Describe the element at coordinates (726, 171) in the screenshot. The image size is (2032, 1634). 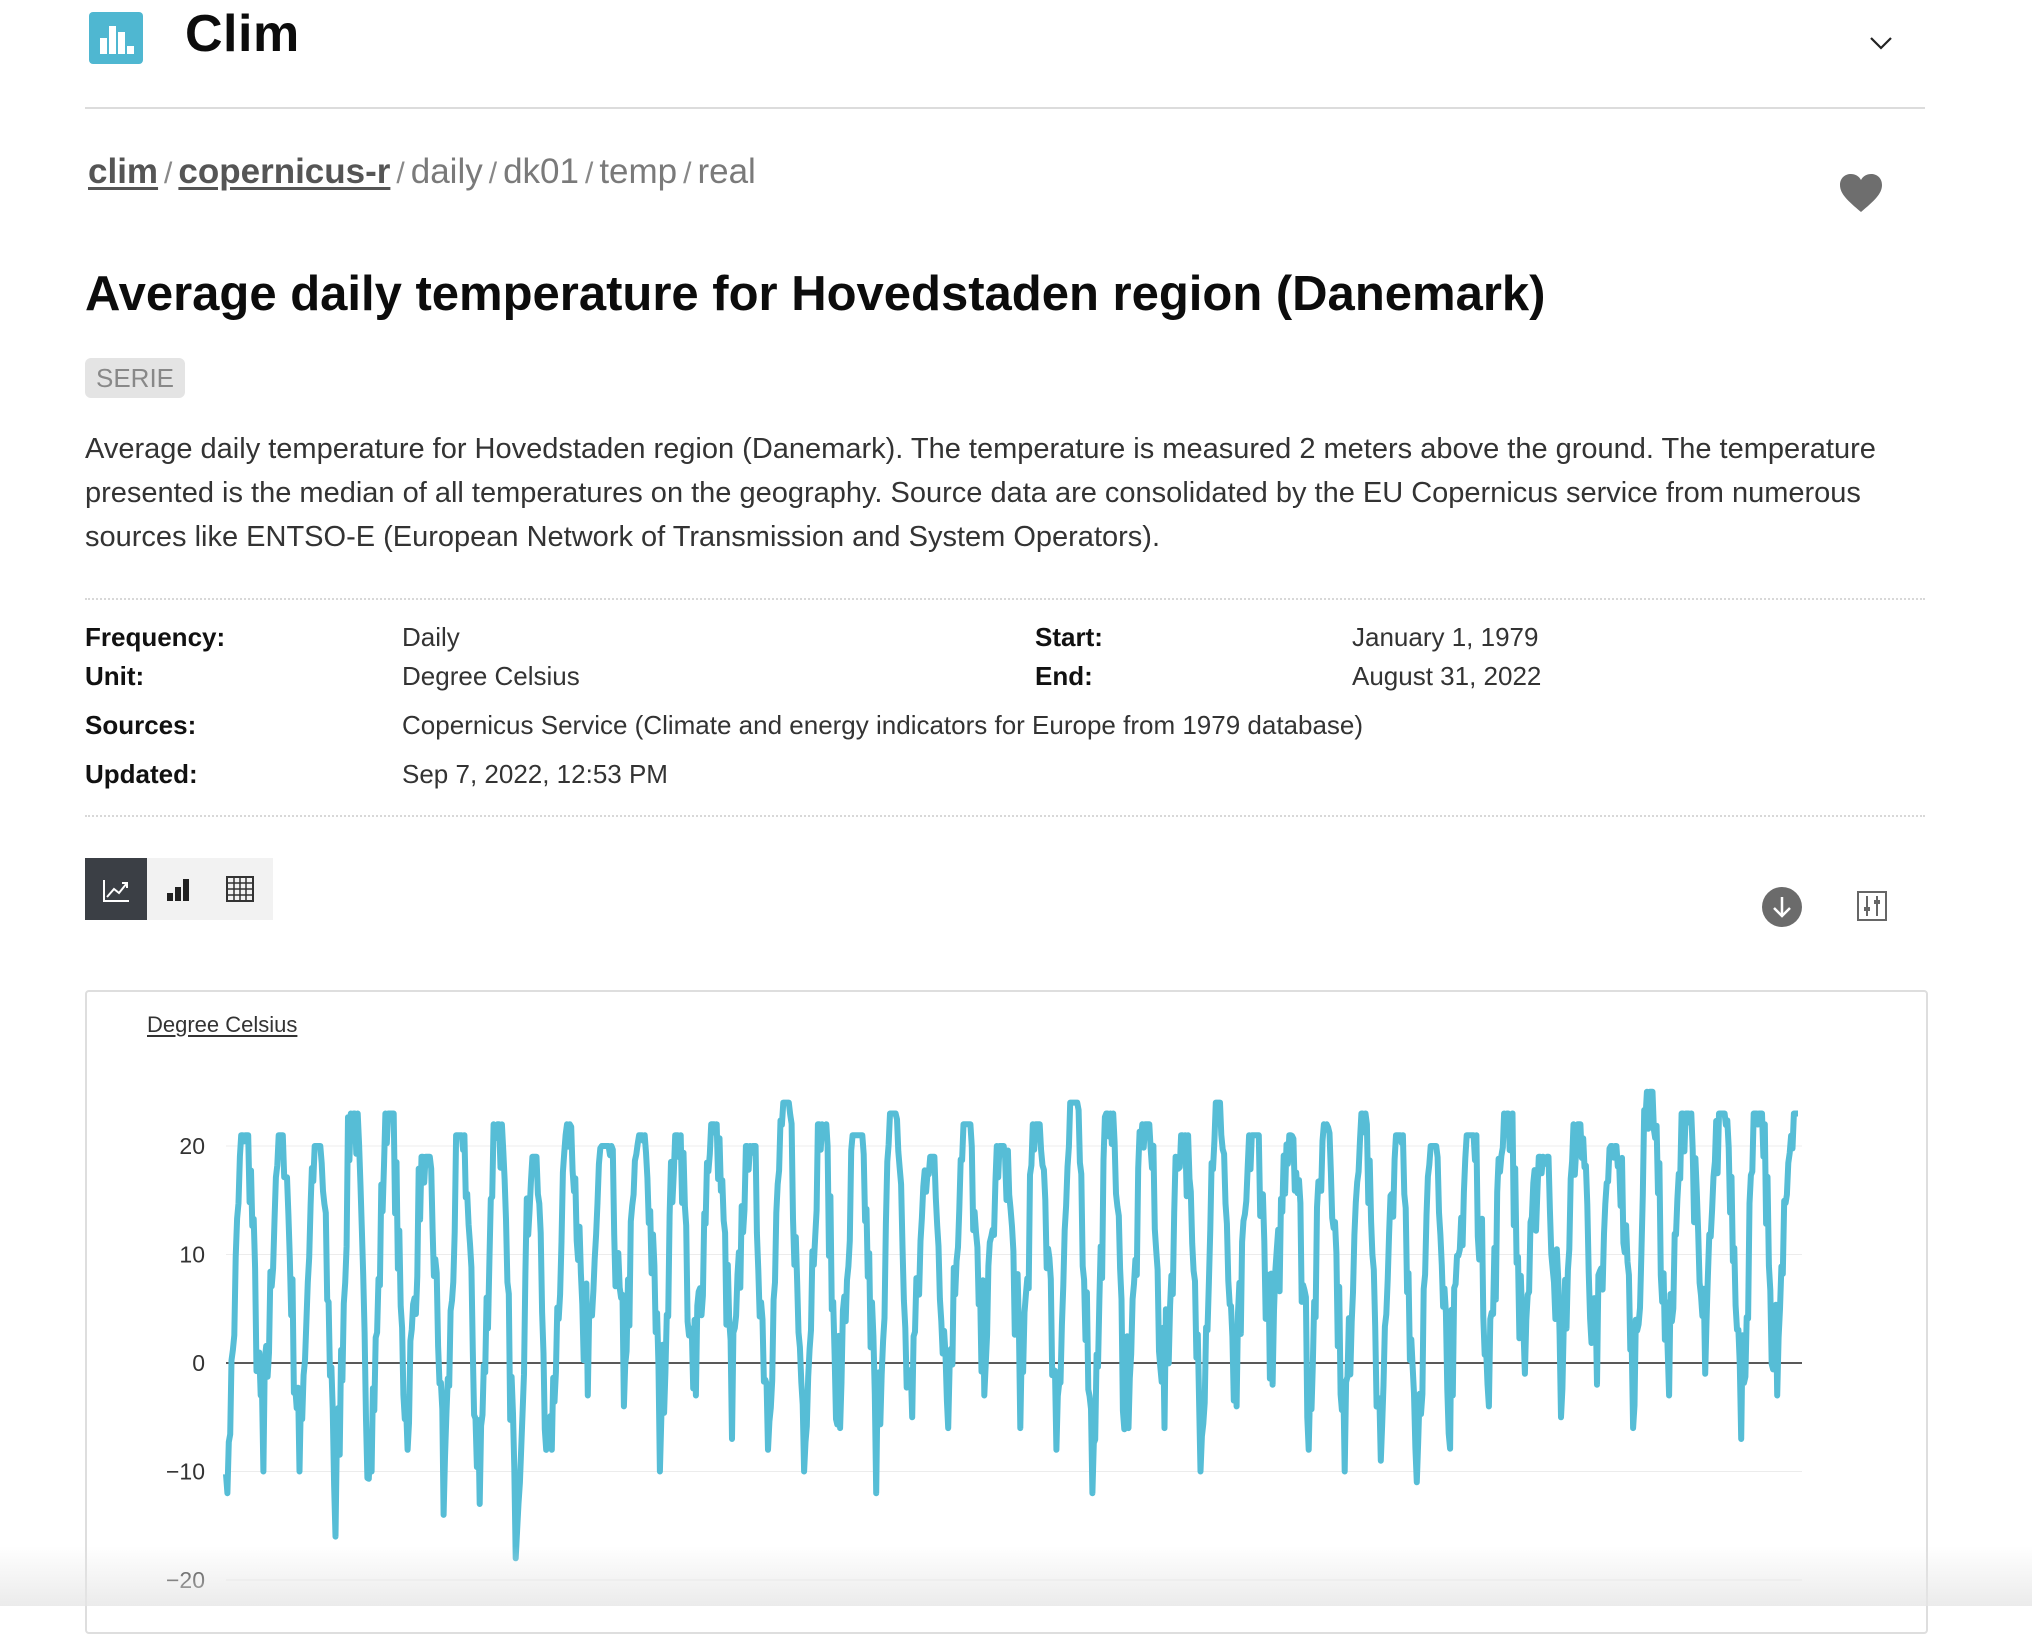
I see `breadcrumb-segment: real` at that location.